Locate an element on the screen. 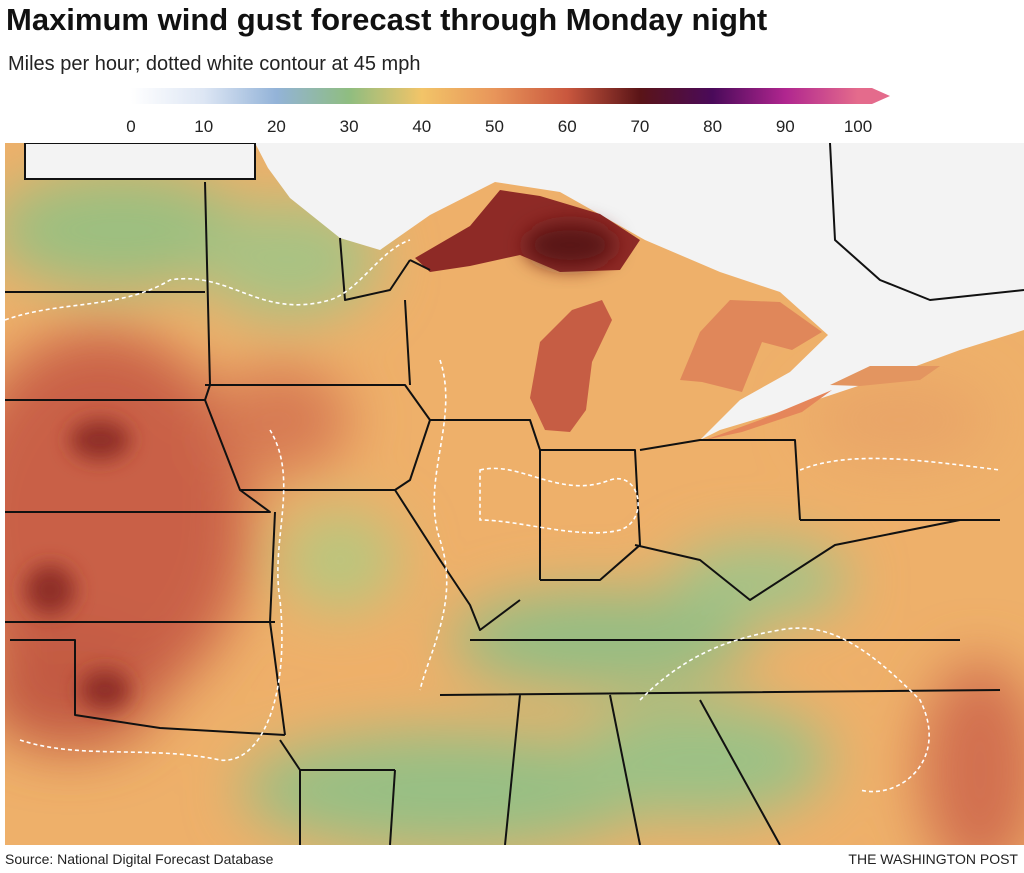 Image resolution: width=1024 pixels, height=873 pixels. legend-tick-label: 20 is located at coordinates (276, 126).